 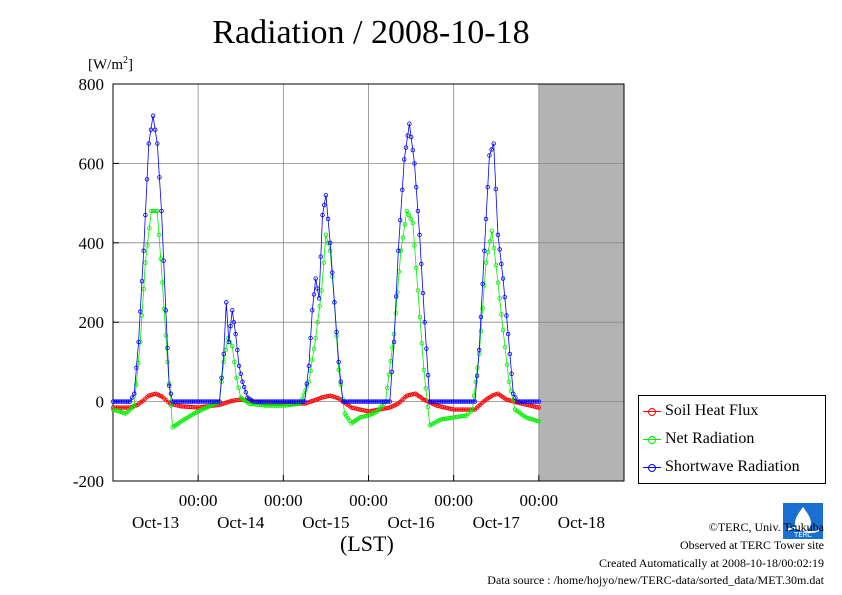 I want to click on y-unit-close: ], so click(x=130, y=65).